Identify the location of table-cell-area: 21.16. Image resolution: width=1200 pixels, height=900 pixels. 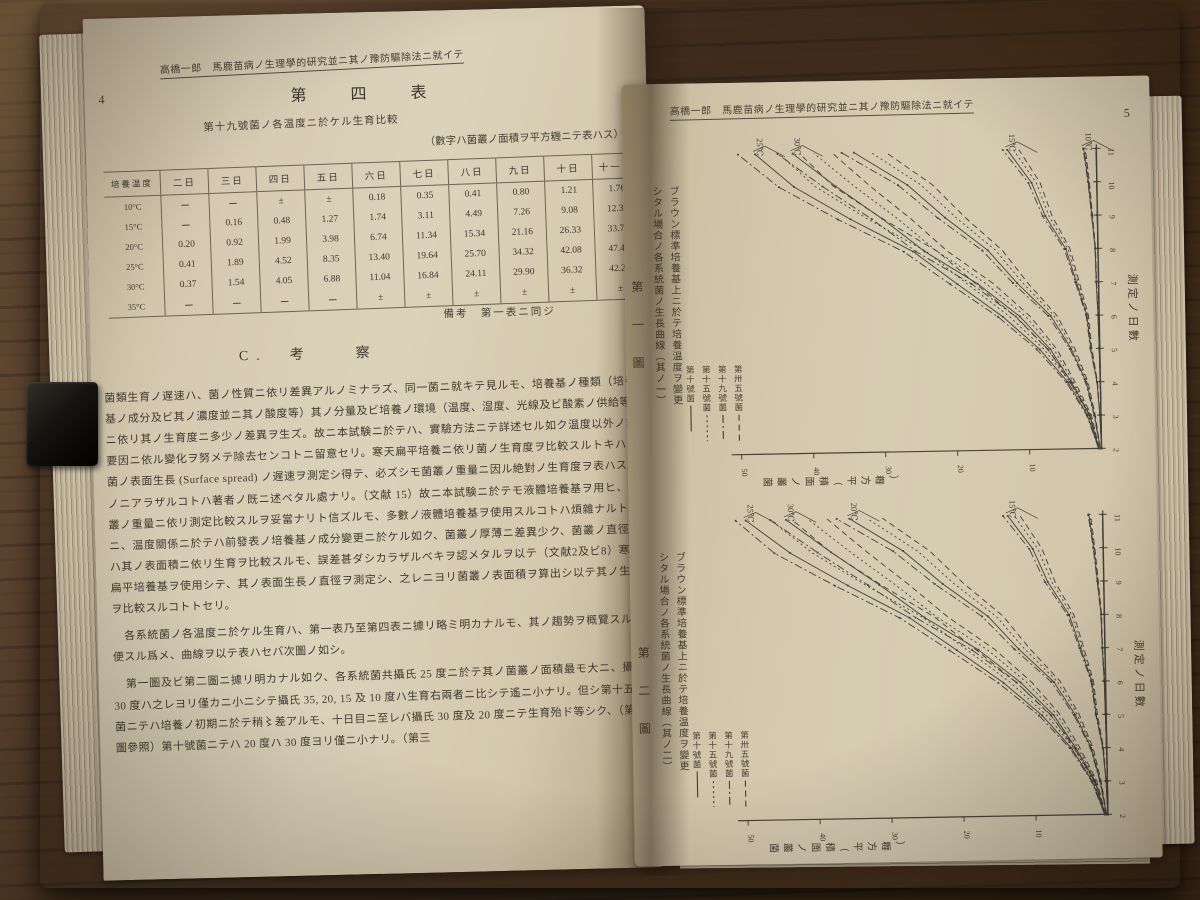
(522, 232).